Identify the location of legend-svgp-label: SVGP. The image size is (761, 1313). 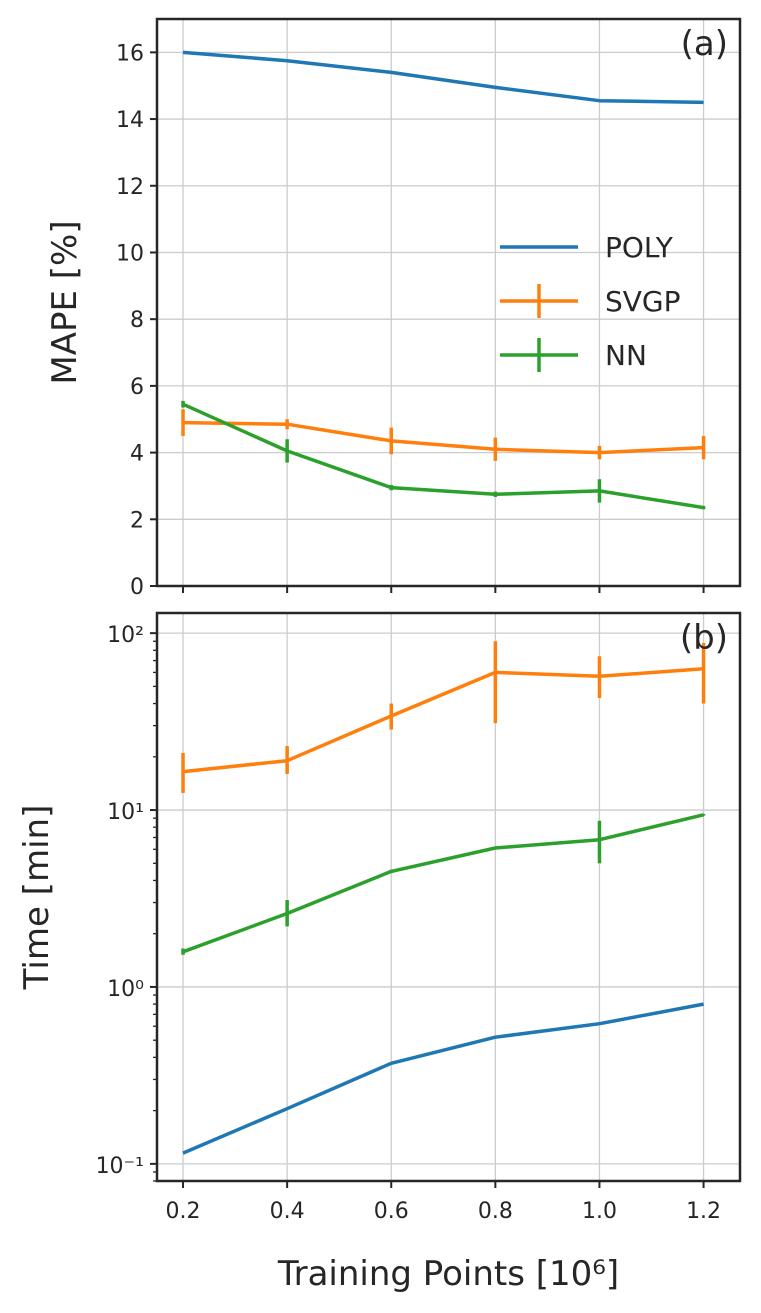
(643, 301).